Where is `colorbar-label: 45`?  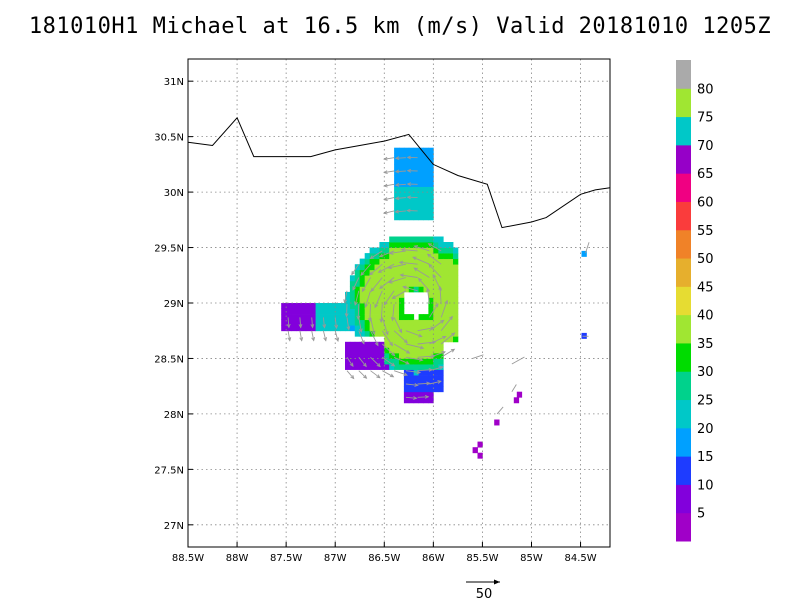 colorbar-label: 45 is located at coordinates (705, 287).